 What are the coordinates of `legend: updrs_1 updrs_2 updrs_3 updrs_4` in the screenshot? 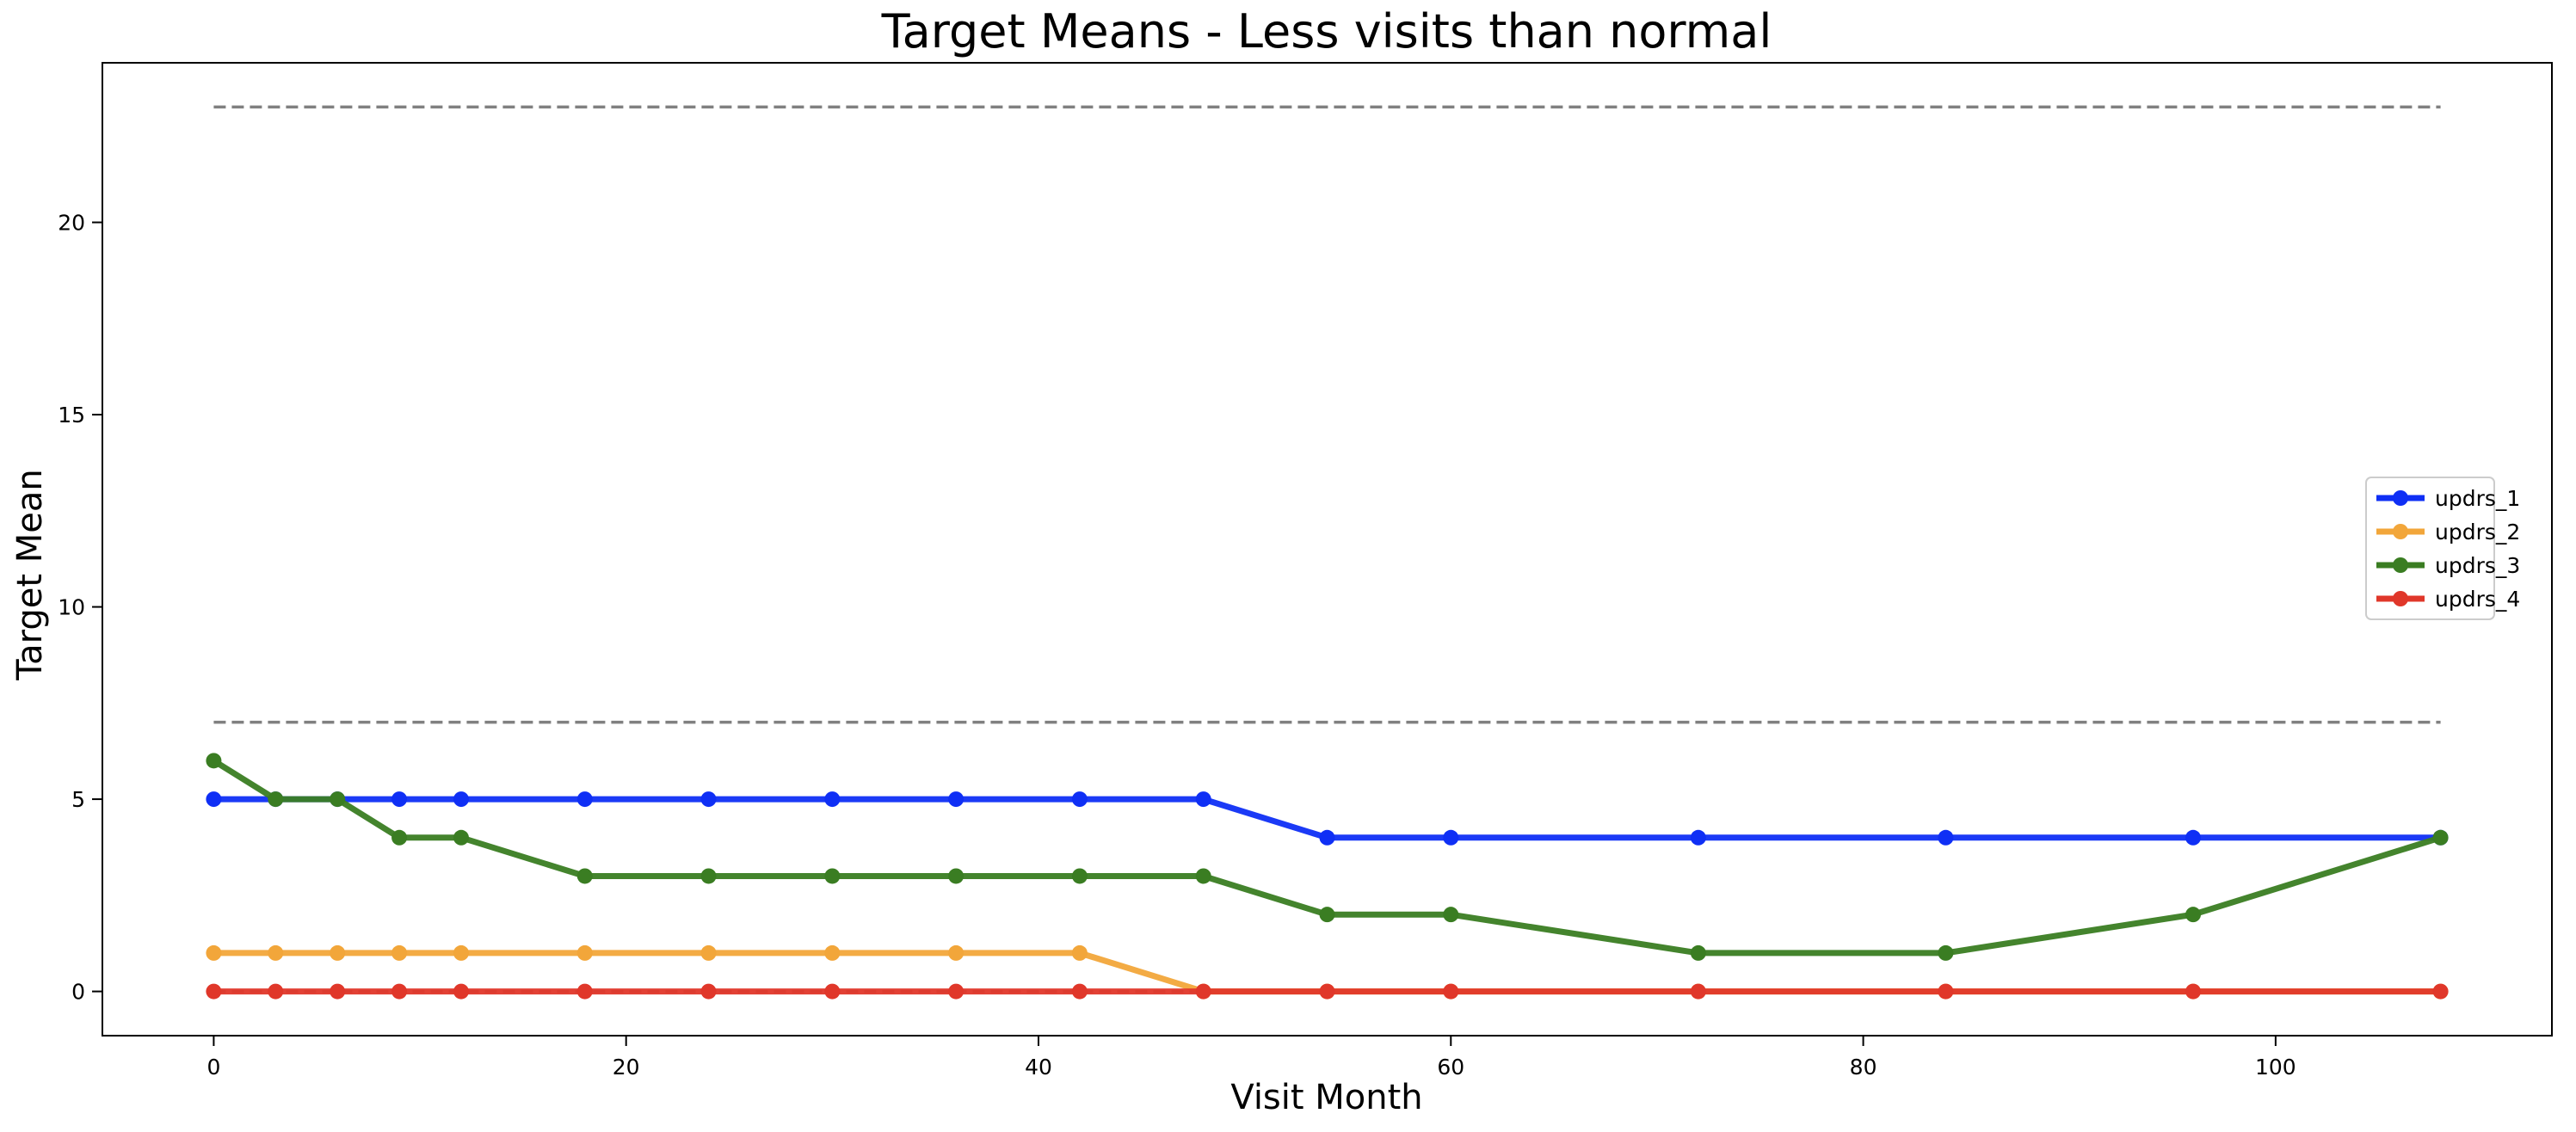 It's located at (2443, 548).